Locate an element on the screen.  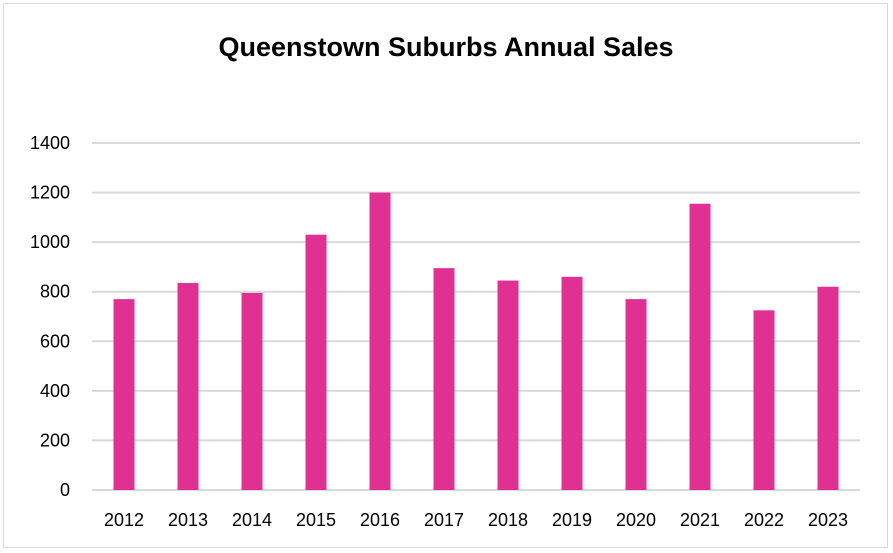
y-tick-label: 600 is located at coordinates (55, 341).